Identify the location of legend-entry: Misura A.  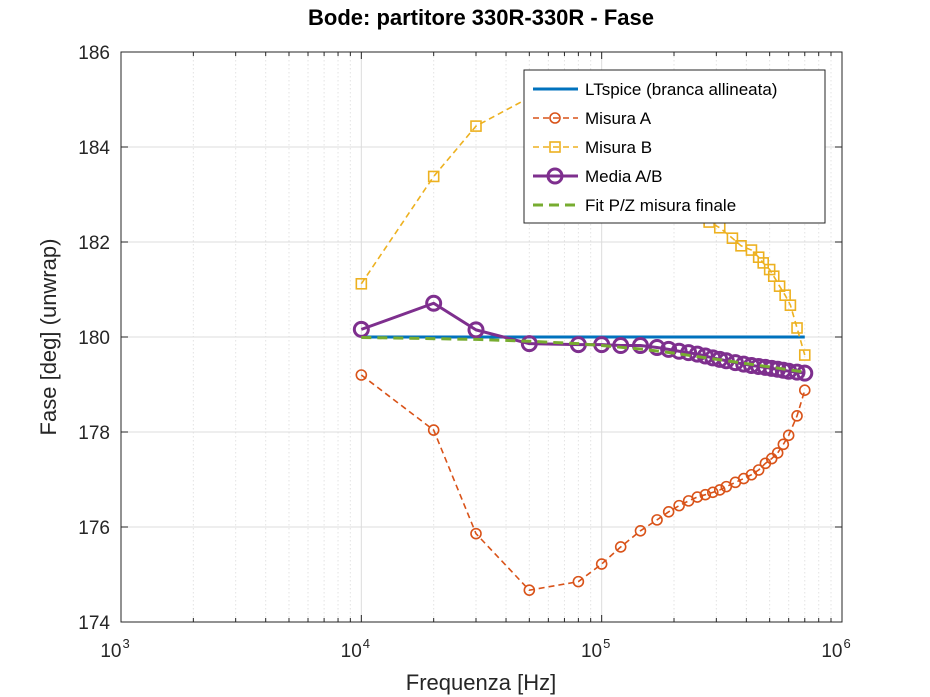
(592, 118).